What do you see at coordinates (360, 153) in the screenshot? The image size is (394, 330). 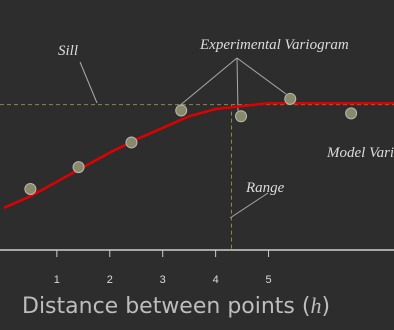 I see `model-label: Model Variogram` at bounding box center [360, 153].